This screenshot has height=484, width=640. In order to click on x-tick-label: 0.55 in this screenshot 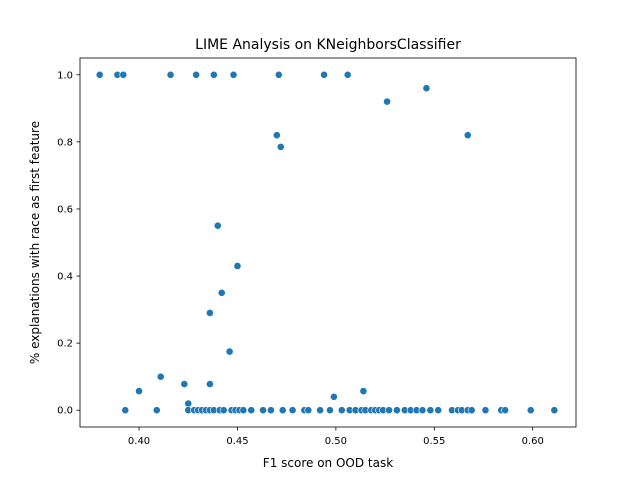, I will do `click(434, 441)`.